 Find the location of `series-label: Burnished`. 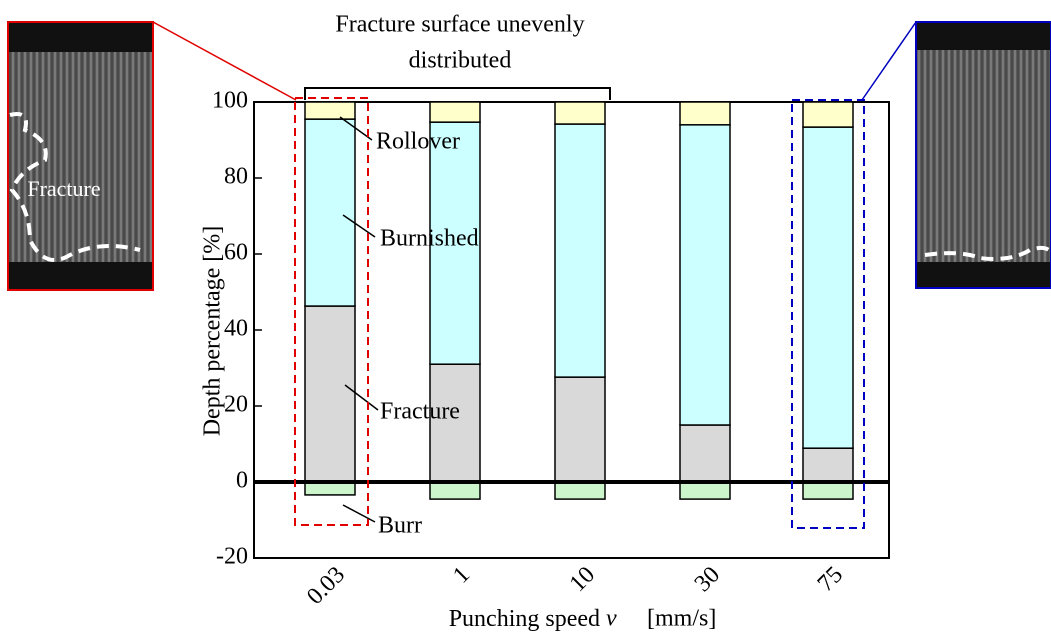

series-label: Burnished is located at coordinates (429, 239).